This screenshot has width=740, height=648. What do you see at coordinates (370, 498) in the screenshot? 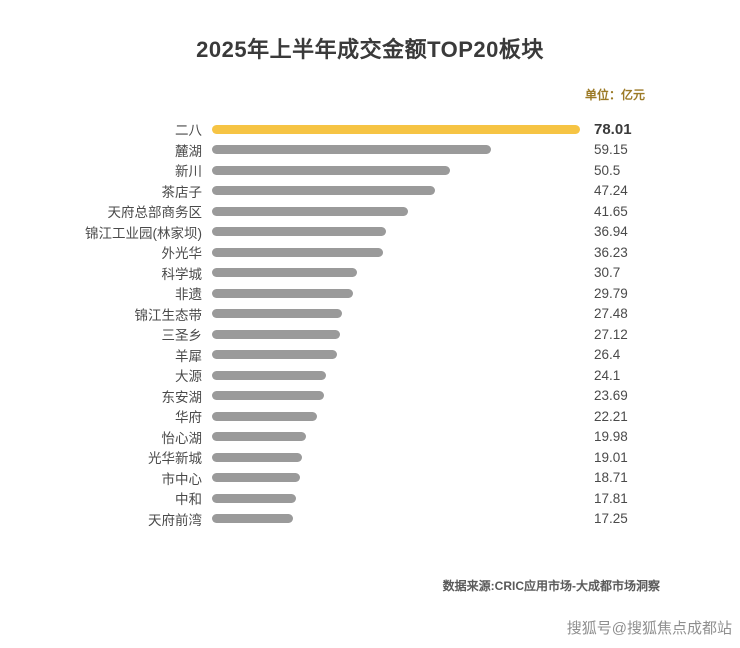
I see `bar-row: 中和 17.81` at bounding box center [370, 498].